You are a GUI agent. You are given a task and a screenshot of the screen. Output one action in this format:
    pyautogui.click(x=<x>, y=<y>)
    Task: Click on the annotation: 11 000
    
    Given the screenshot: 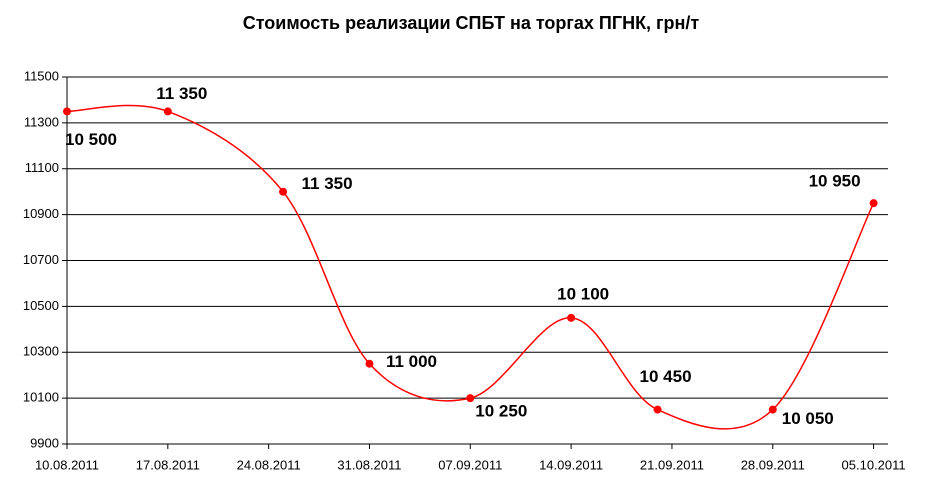 What is the action you would take?
    pyautogui.click(x=411, y=361)
    